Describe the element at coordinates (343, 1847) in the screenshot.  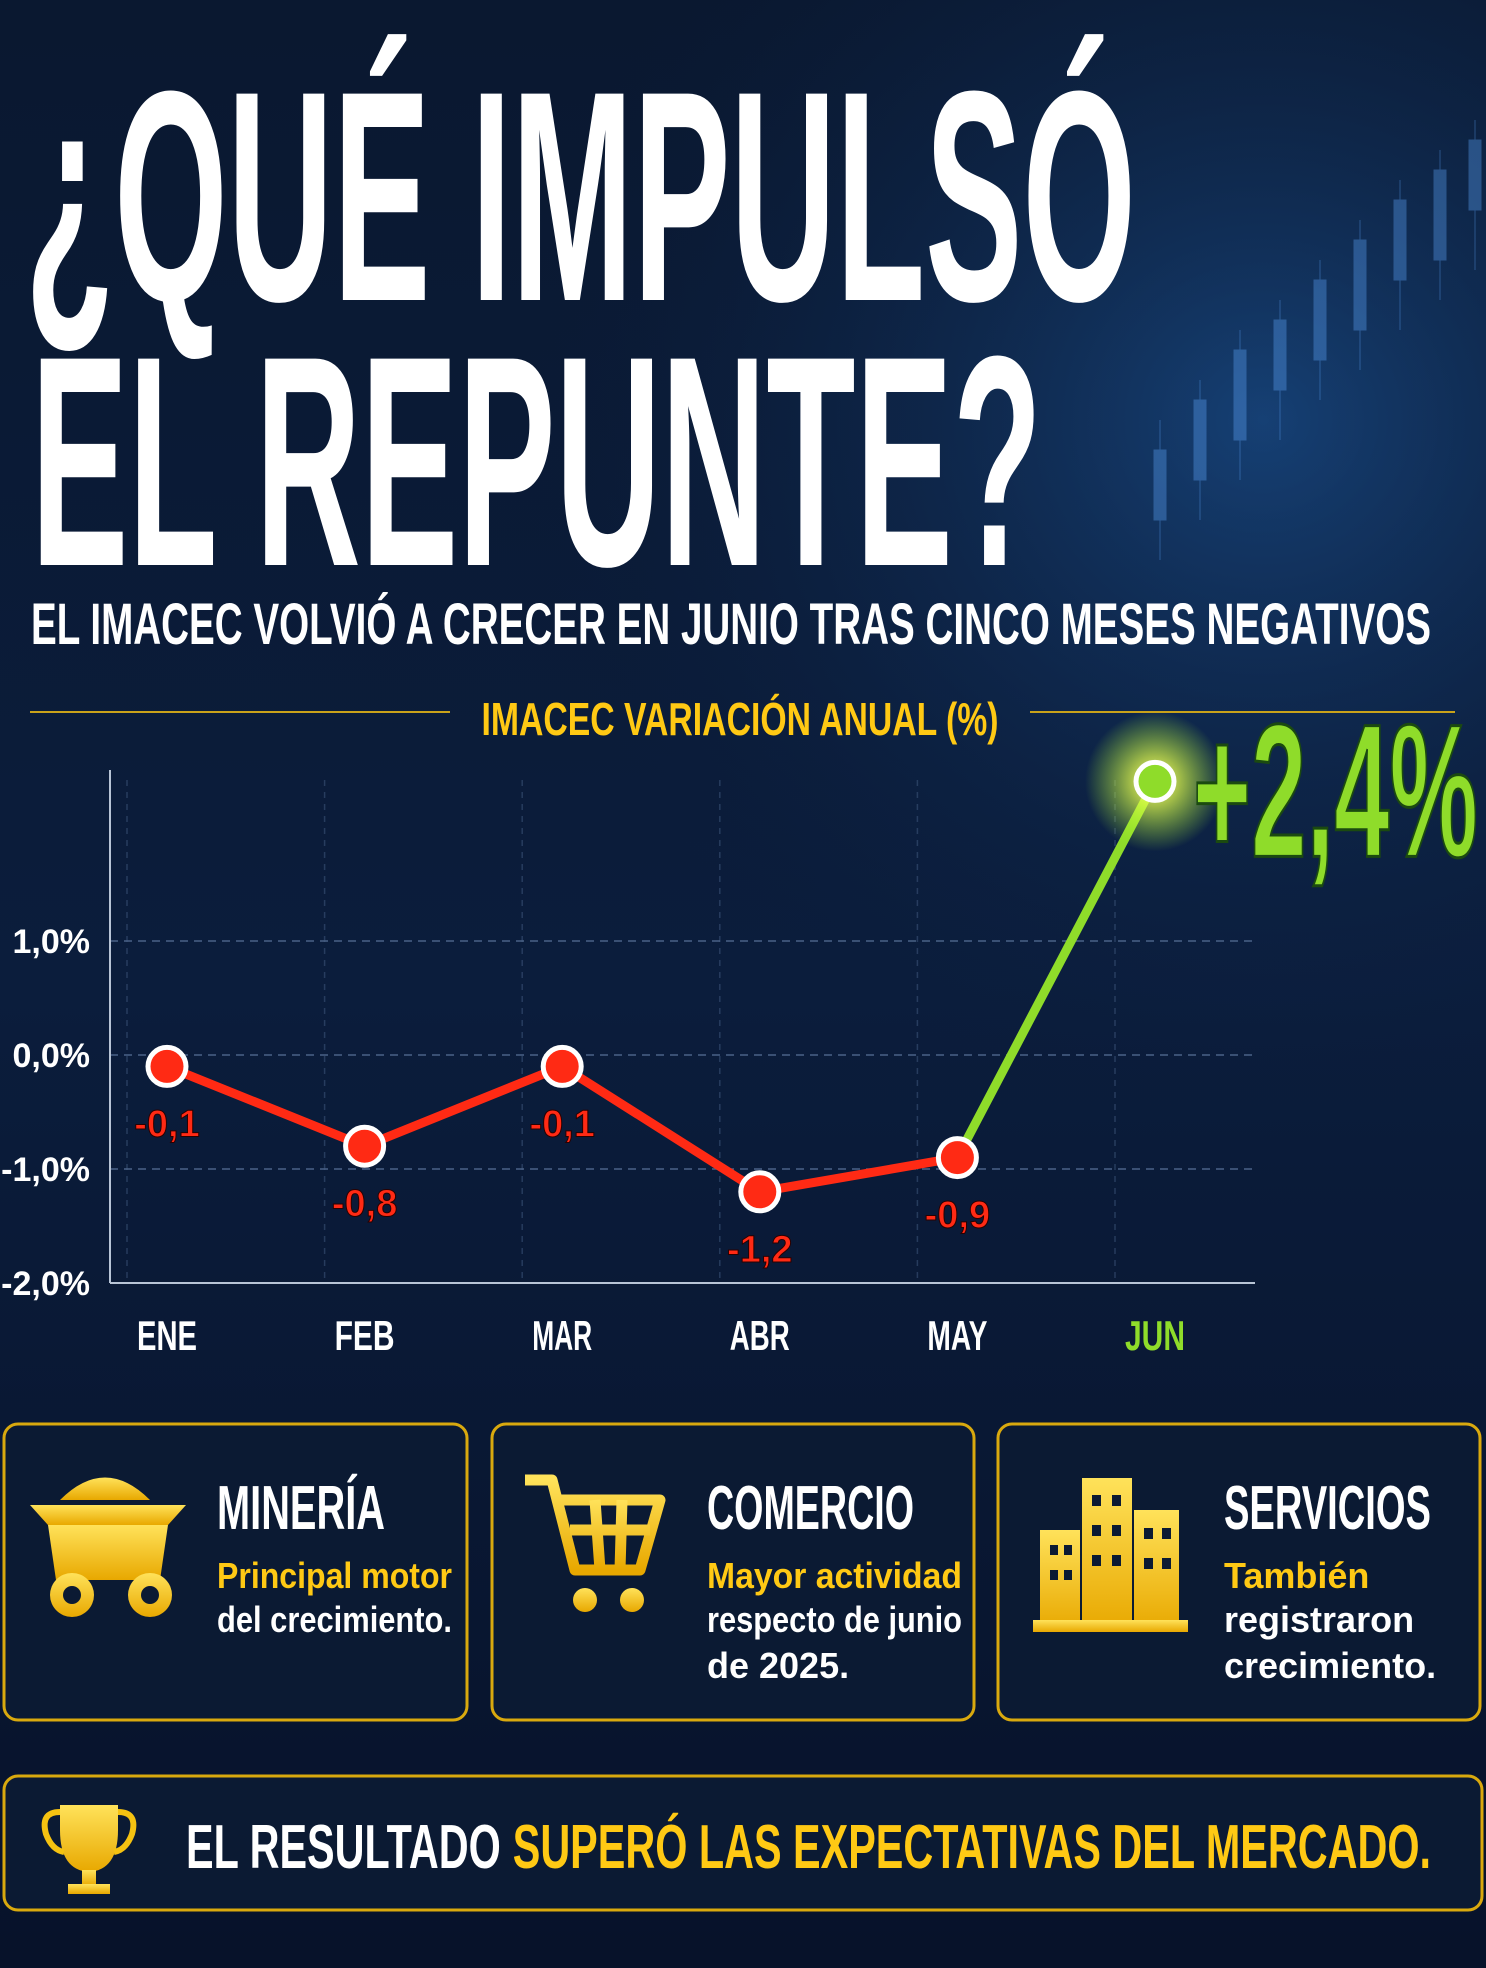
I see `footer-plain: EL RESULTADO` at that location.